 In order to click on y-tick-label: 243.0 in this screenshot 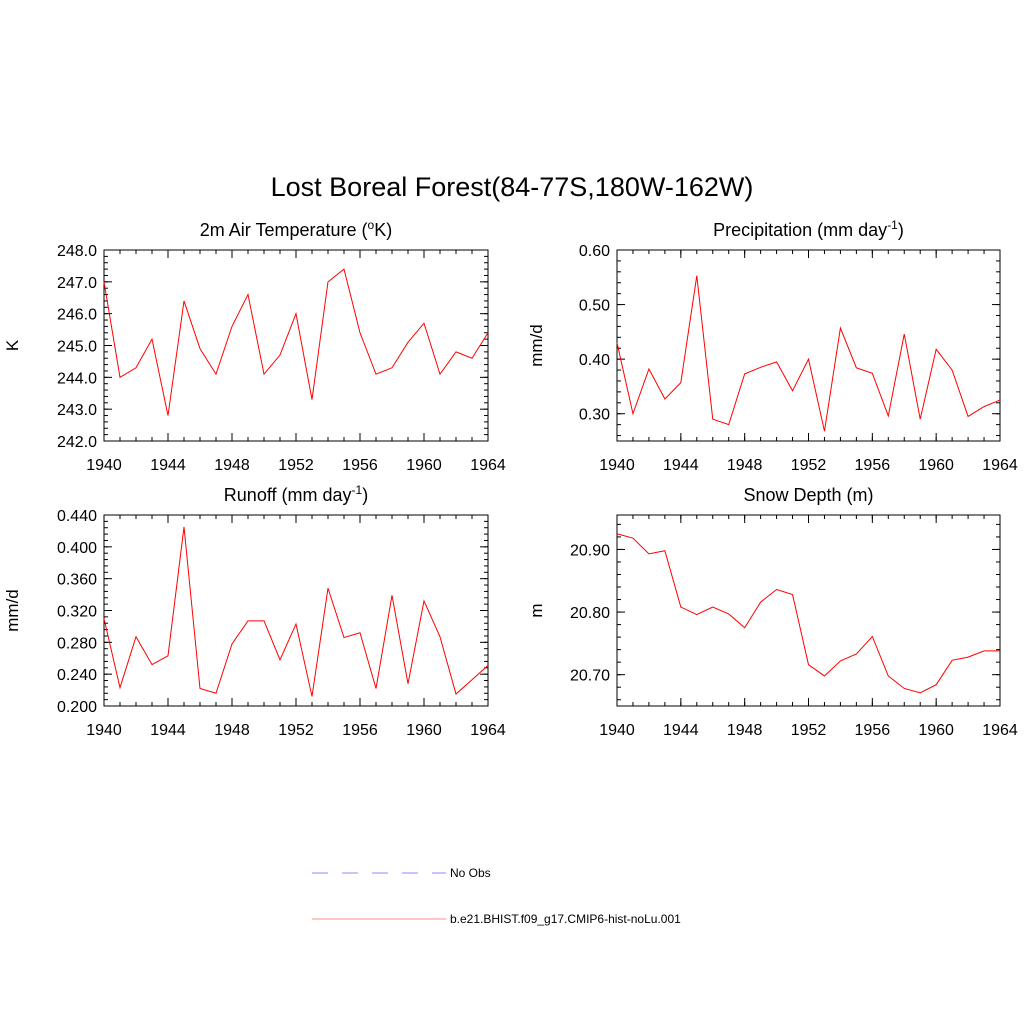, I will do `click(77, 410)`.